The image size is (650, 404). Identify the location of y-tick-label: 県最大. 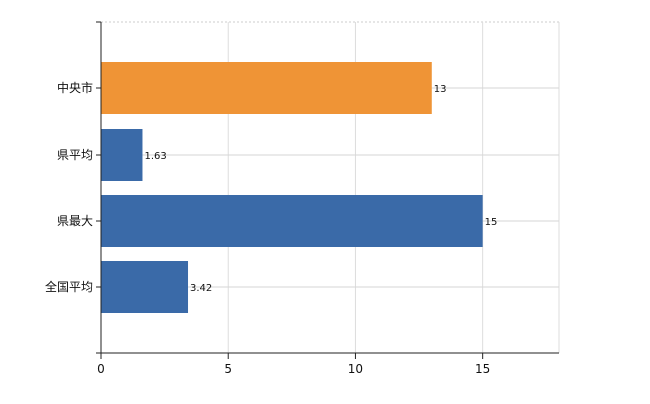
(75, 221).